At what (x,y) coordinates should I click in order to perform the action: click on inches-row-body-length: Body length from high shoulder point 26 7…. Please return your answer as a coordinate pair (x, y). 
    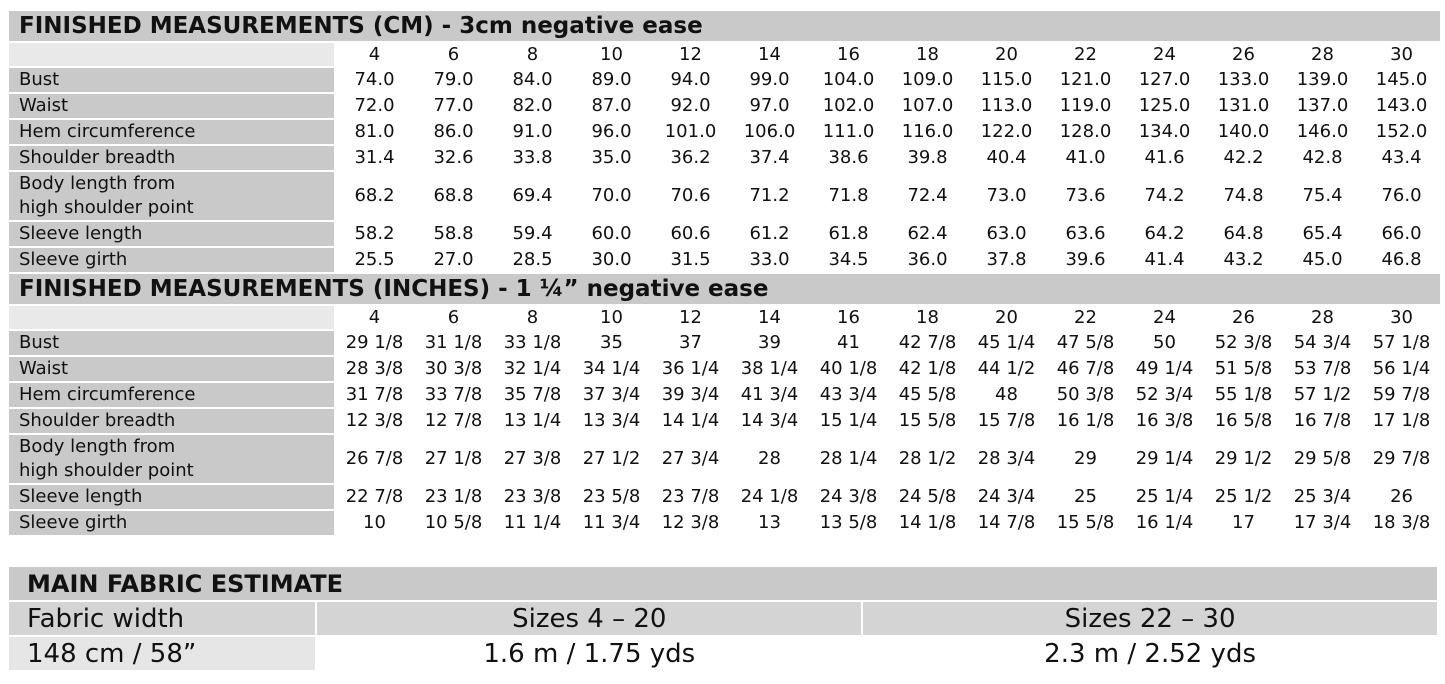
    Looking at the image, I should click on (725, 459).